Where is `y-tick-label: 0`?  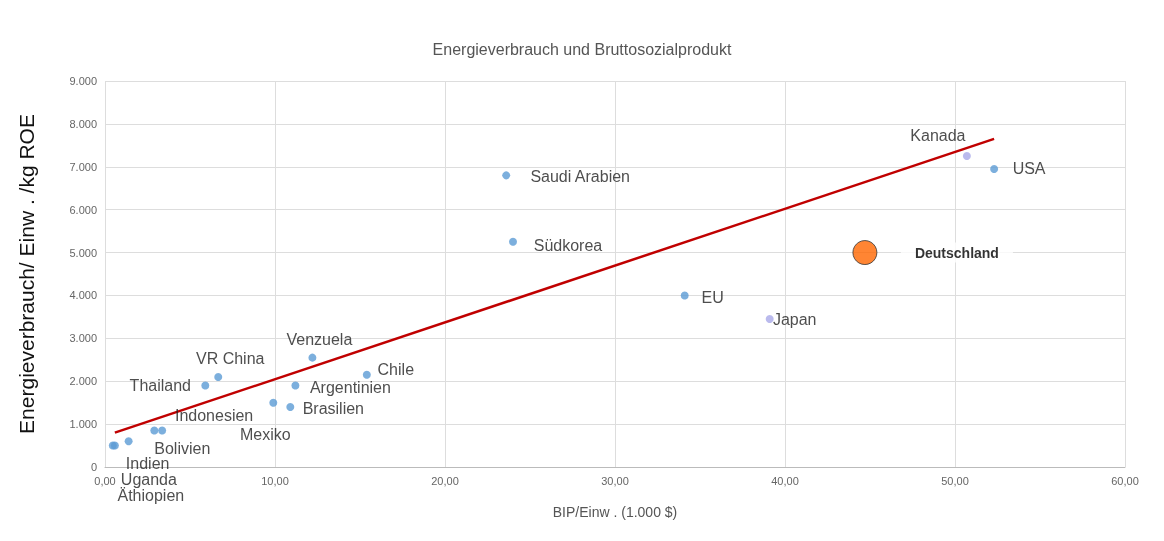
y-tick-label: 0 is located at coordinates (93, 467).